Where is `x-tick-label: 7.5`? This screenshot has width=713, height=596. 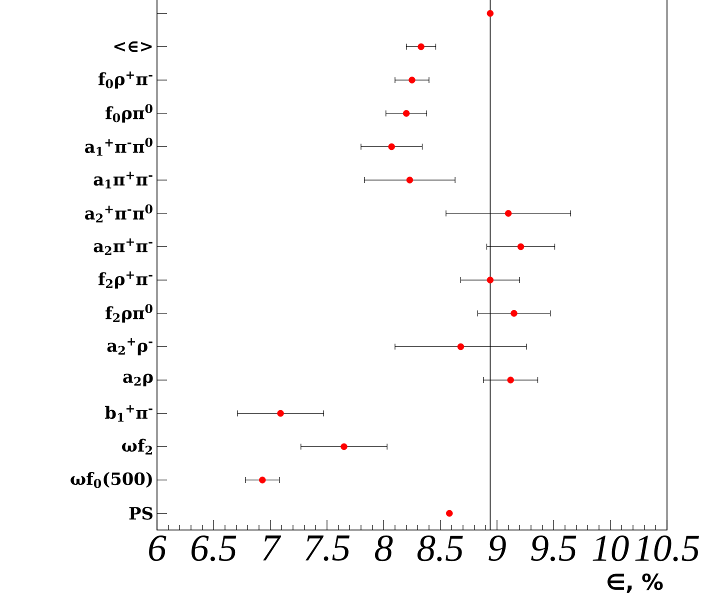
x-tick-label: 7.5 is located at coordinates (328, 548).